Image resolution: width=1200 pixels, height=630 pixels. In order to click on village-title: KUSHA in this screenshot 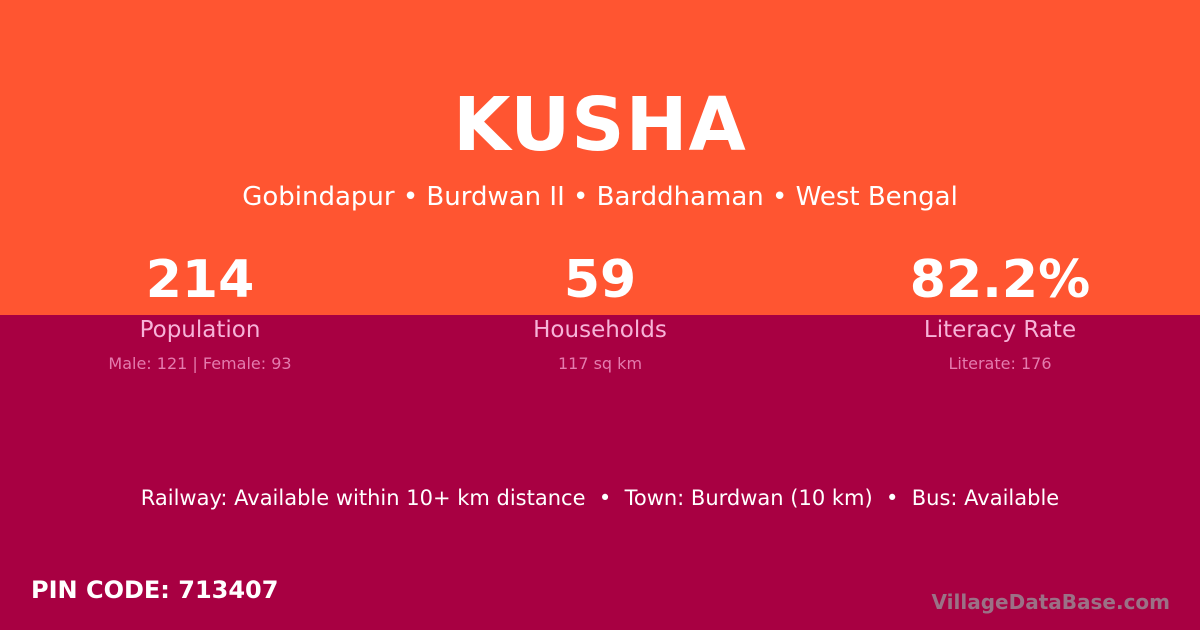, I will do `click(600, 125)`.